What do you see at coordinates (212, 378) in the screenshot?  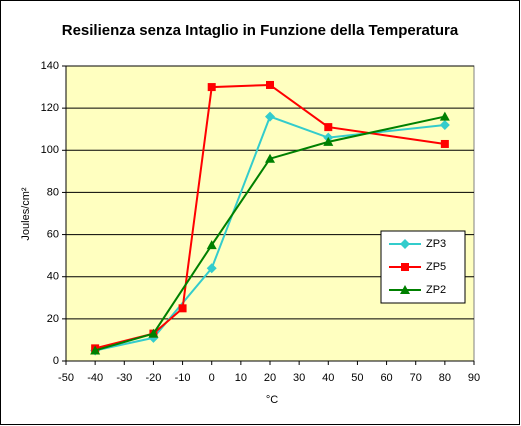 I see `x-tick-label: 0` at bounding box center [212, 378].